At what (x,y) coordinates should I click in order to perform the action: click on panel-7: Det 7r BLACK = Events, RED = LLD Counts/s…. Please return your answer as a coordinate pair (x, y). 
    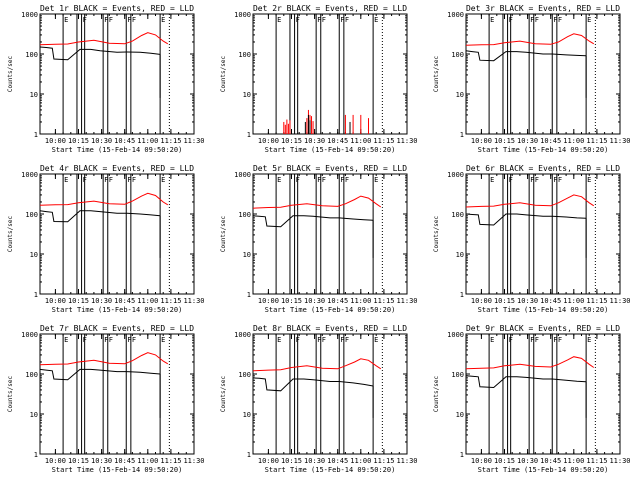
    Looking at the image, I should click on (106, 399).